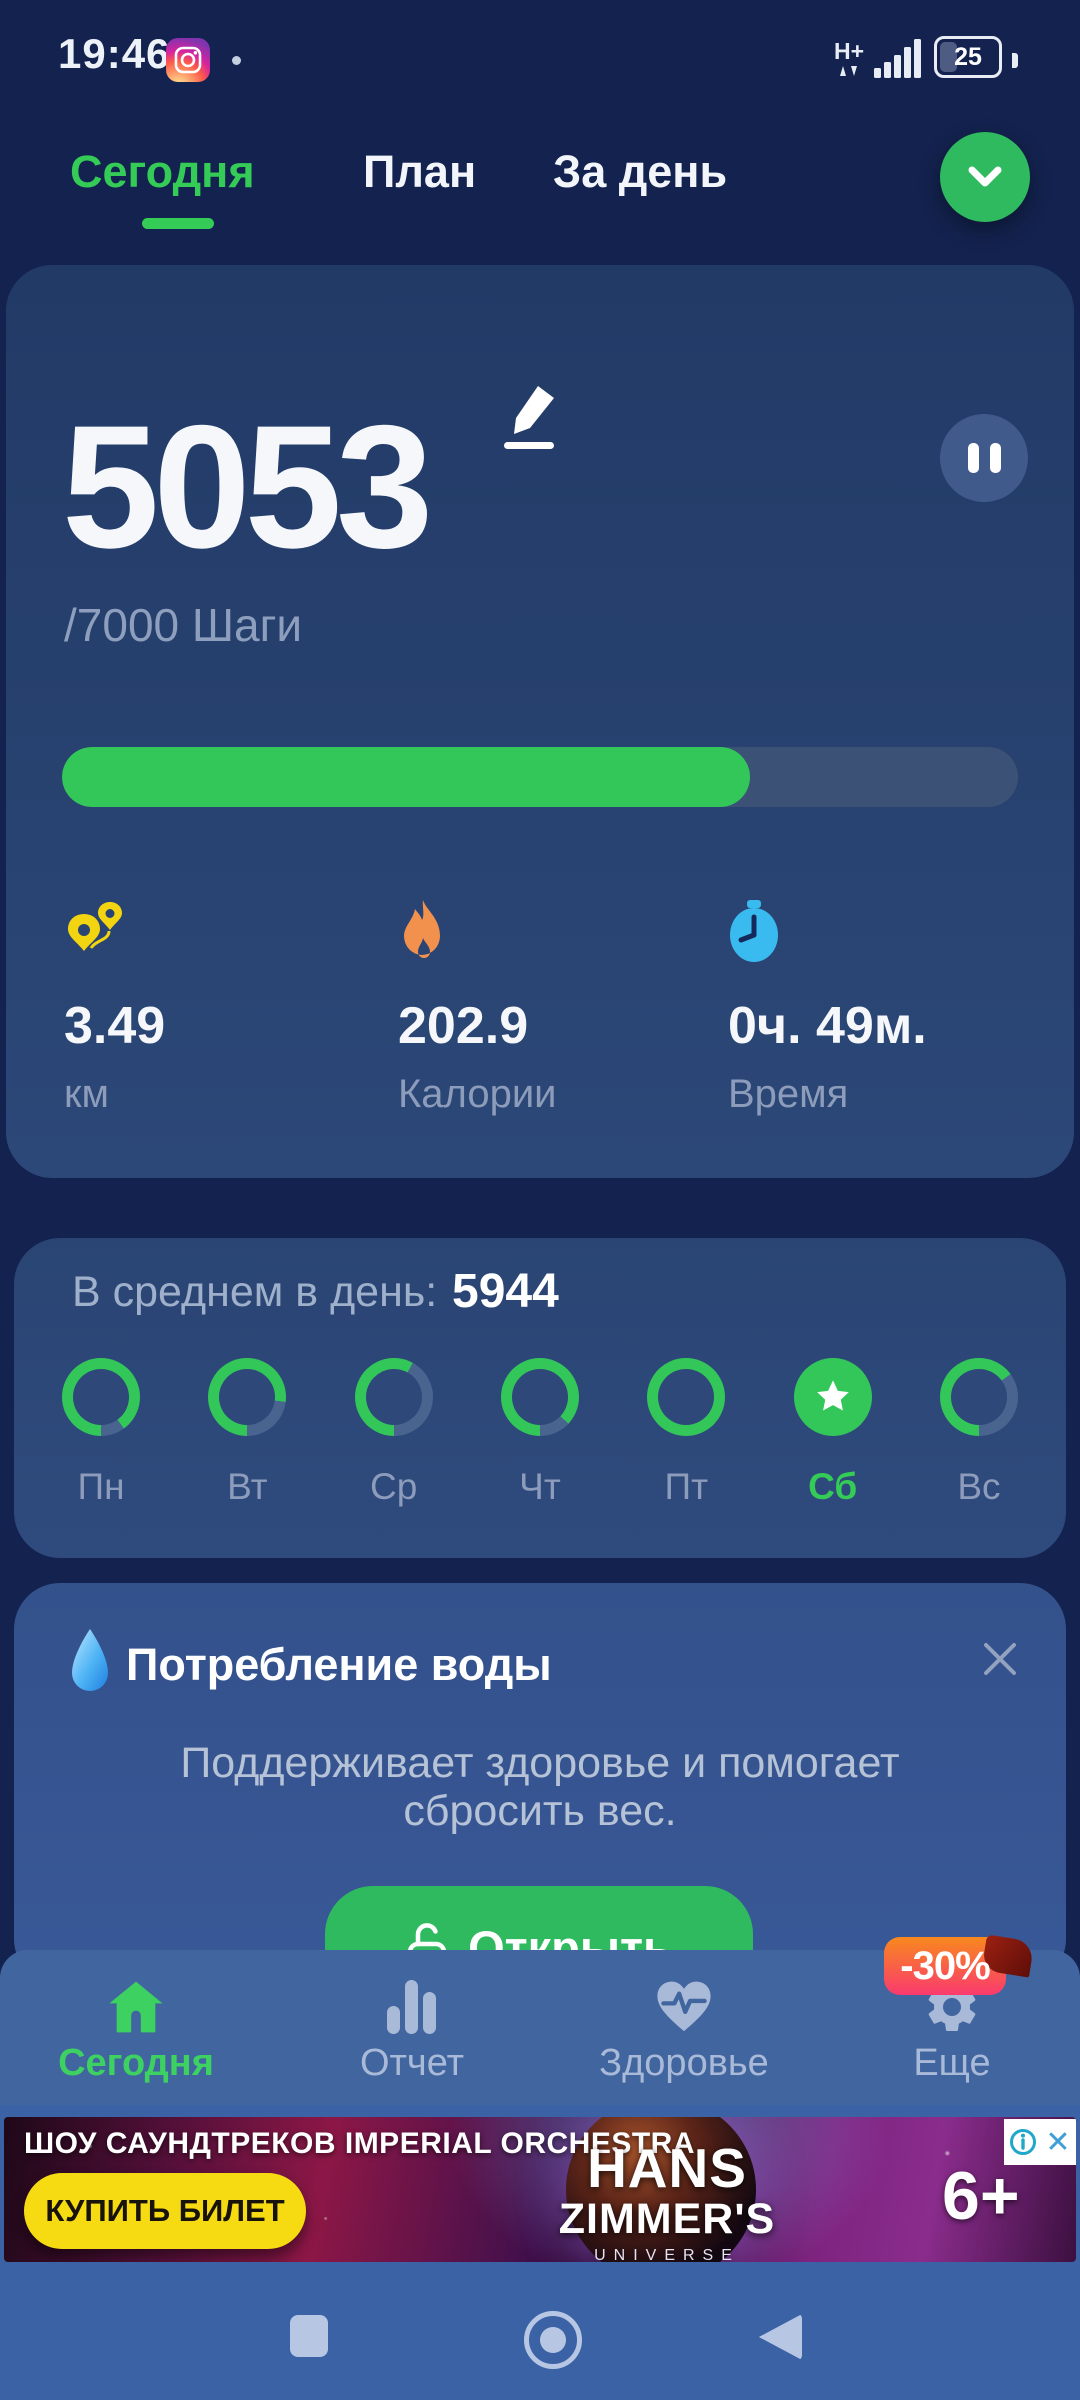 Image resolution: width=1080 pixels, height=2400 pixels. What do you see at coordinates (754, 934) in the screenshot?
I see `stopwatch-icon` at bounding box center [754, 934].